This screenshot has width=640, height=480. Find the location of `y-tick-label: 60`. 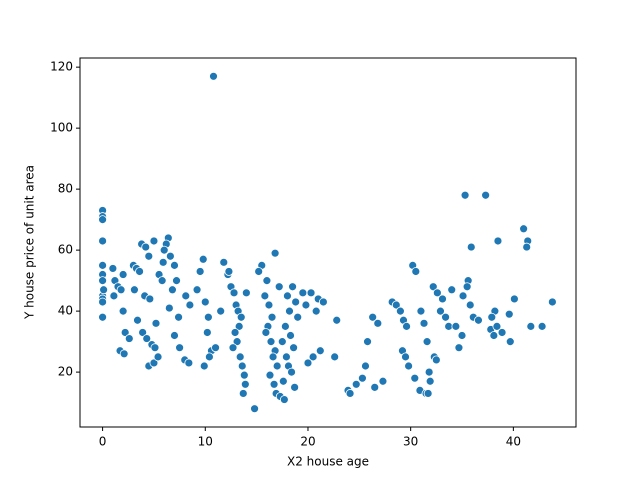

y-tick-label: 60 is located at coordinates (65, 250).